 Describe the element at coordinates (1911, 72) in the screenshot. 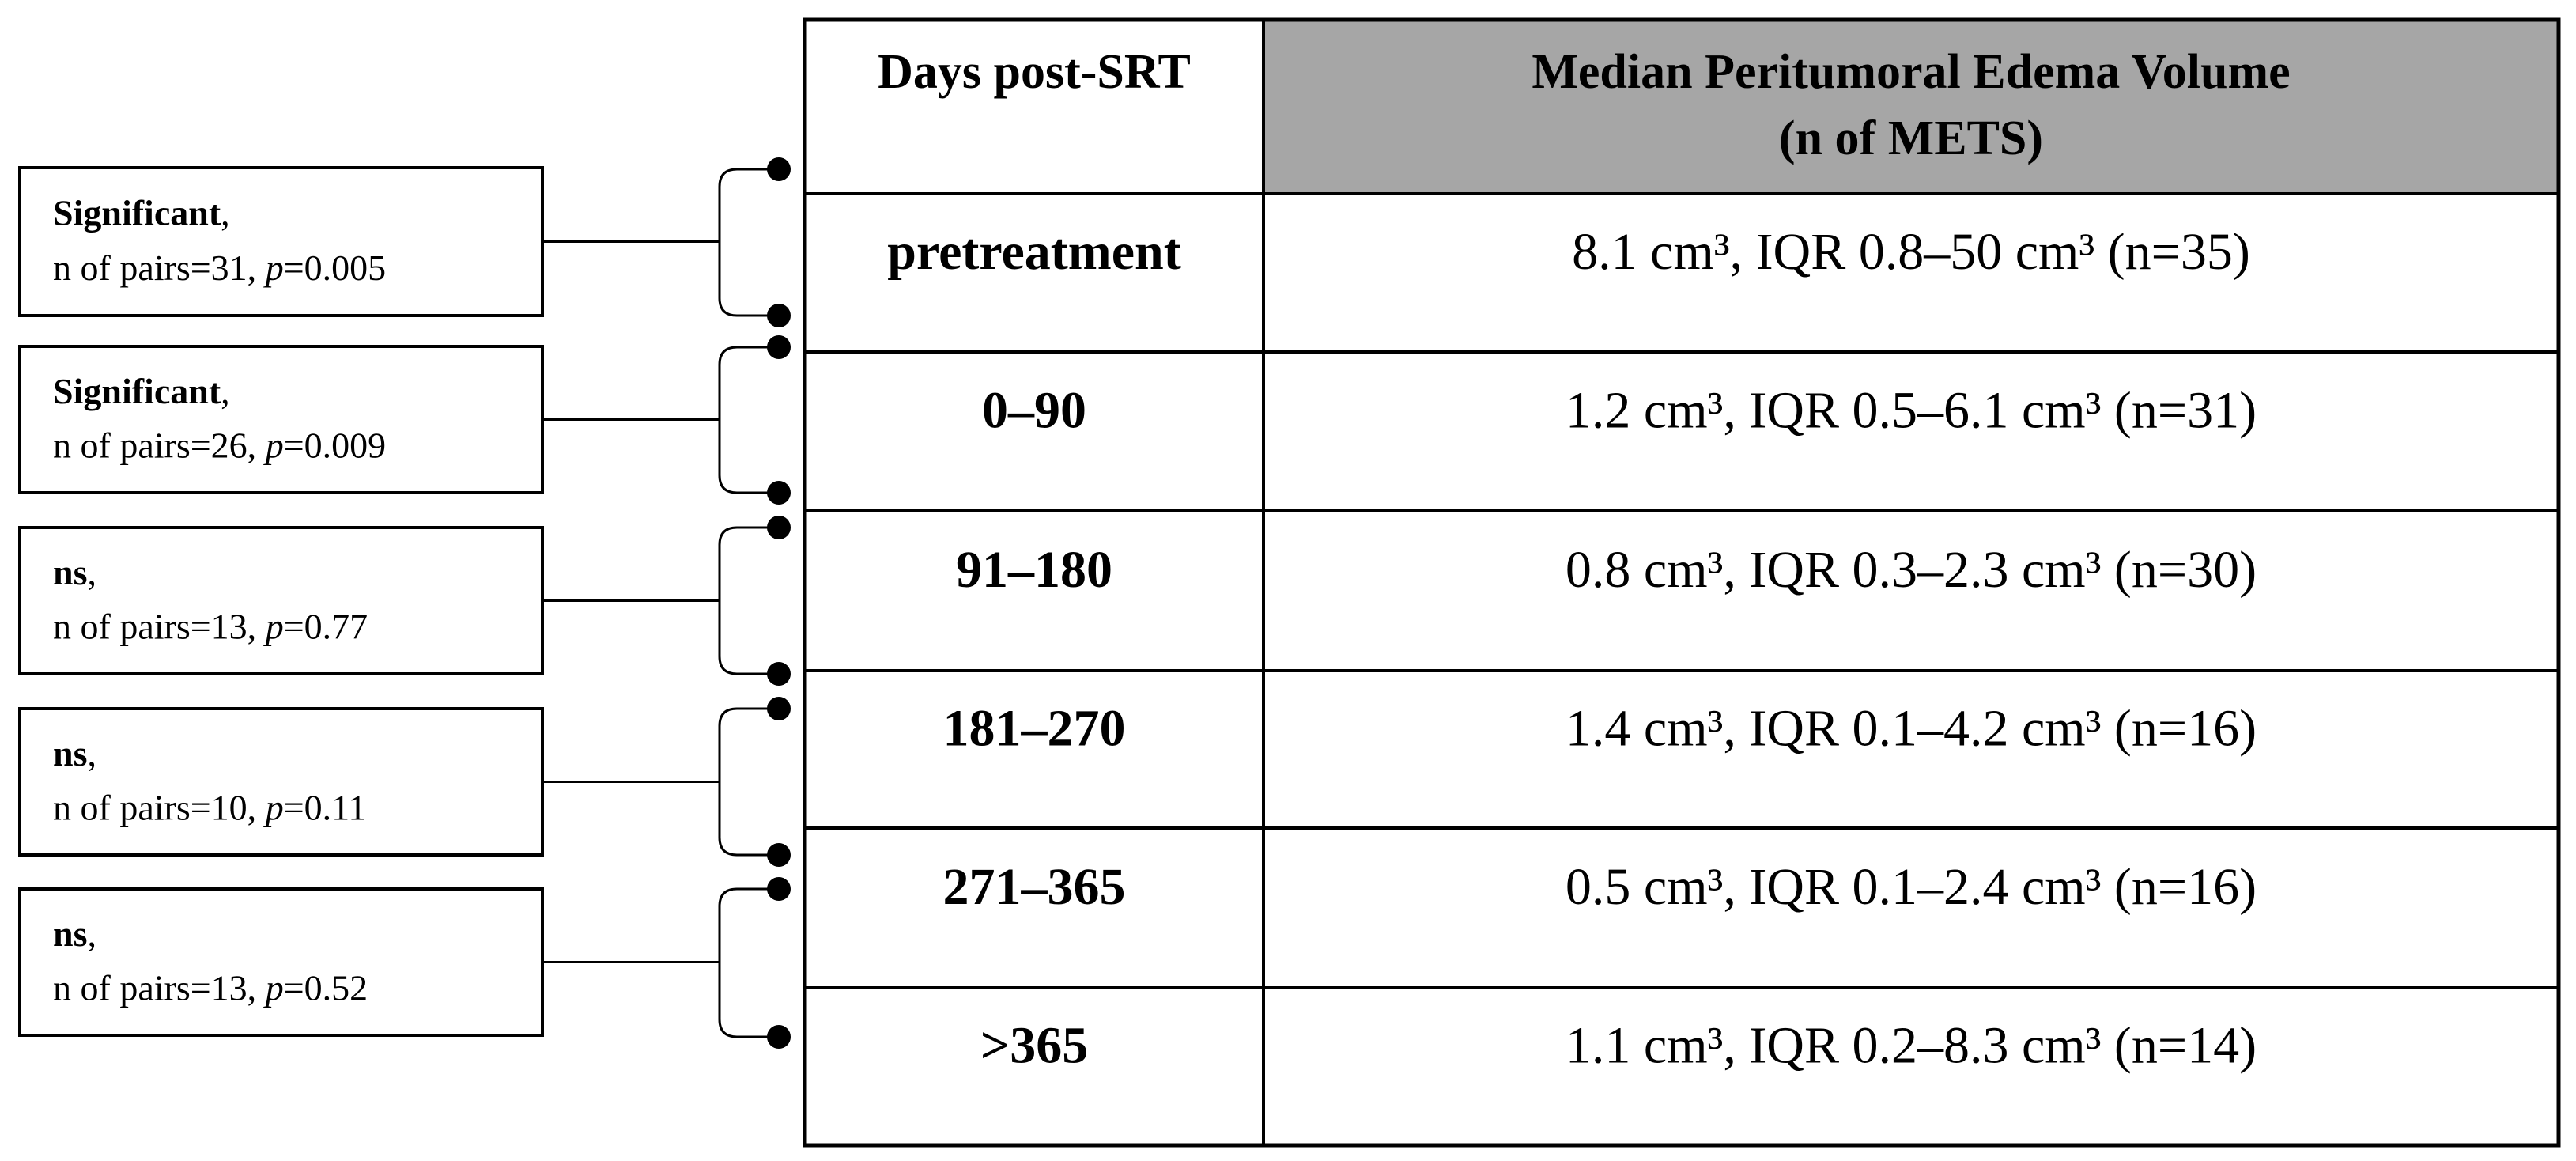

I see `header-cell: Median Peritumoral Edema Volume` at that location.